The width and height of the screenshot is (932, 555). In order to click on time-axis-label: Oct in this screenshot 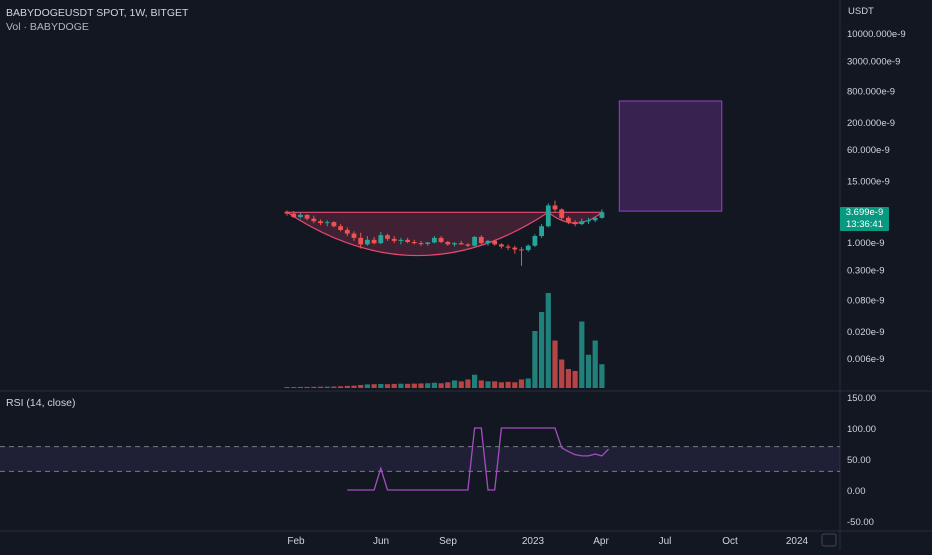, I will do `click(730, 541)`.